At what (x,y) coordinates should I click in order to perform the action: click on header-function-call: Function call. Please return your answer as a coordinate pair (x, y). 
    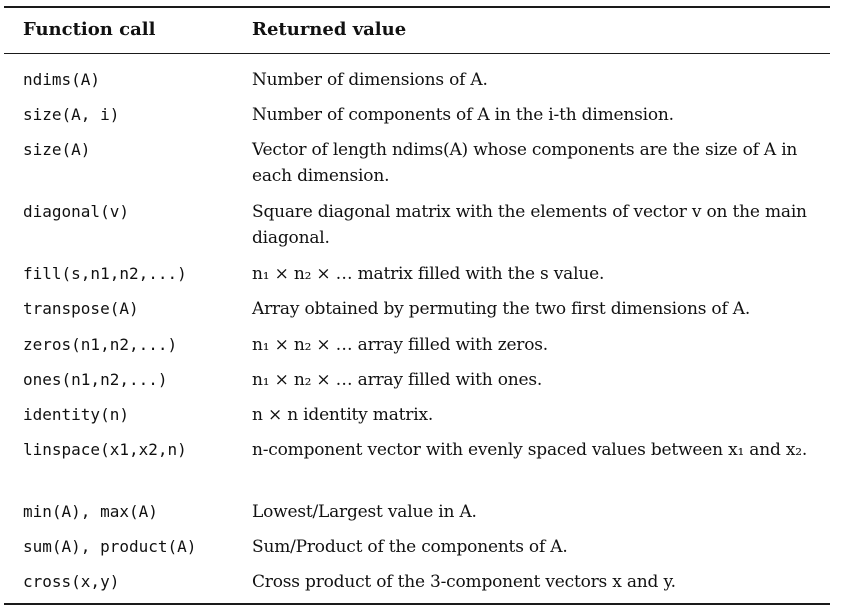
    Looking at the image, I should click on (89, 29).